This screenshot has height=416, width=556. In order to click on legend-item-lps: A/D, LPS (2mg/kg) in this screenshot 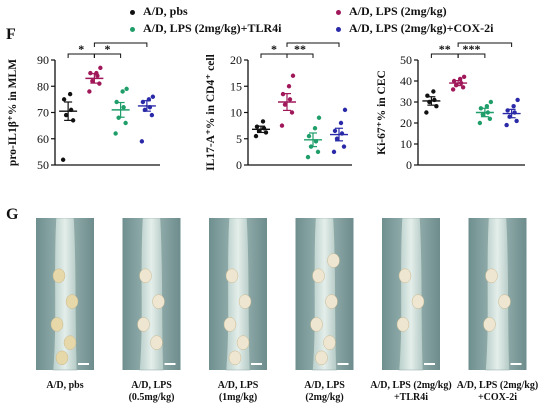, I will do `click(391, 11)`.